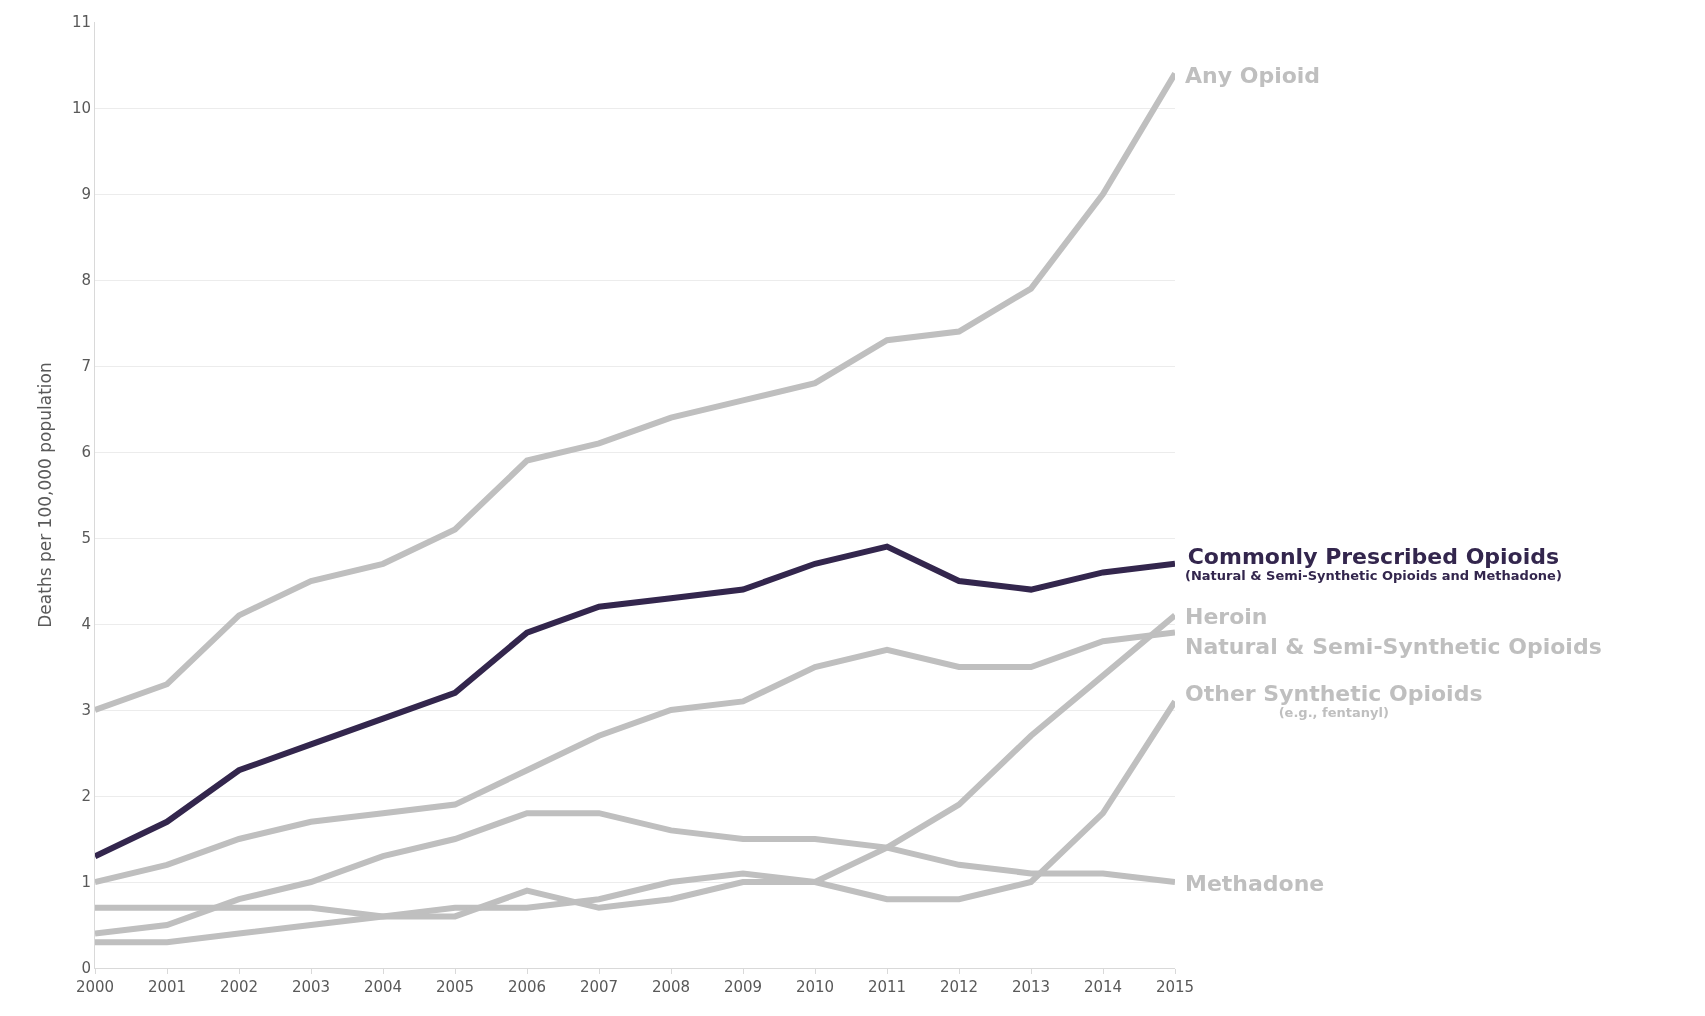 This screenshot has height=1016, width=1705. I want to click on y-tick-label: 4, so click(86, 624).